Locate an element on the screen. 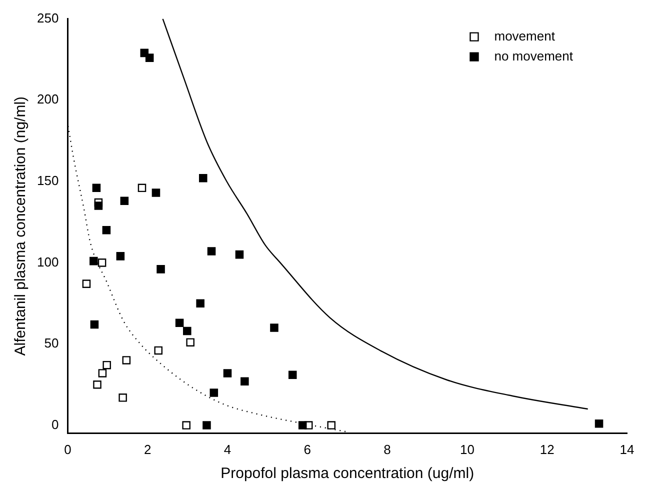 The height and width of the screenshot is (495, 655). x-tick-label: 6 is located at coordinates (308, 449).